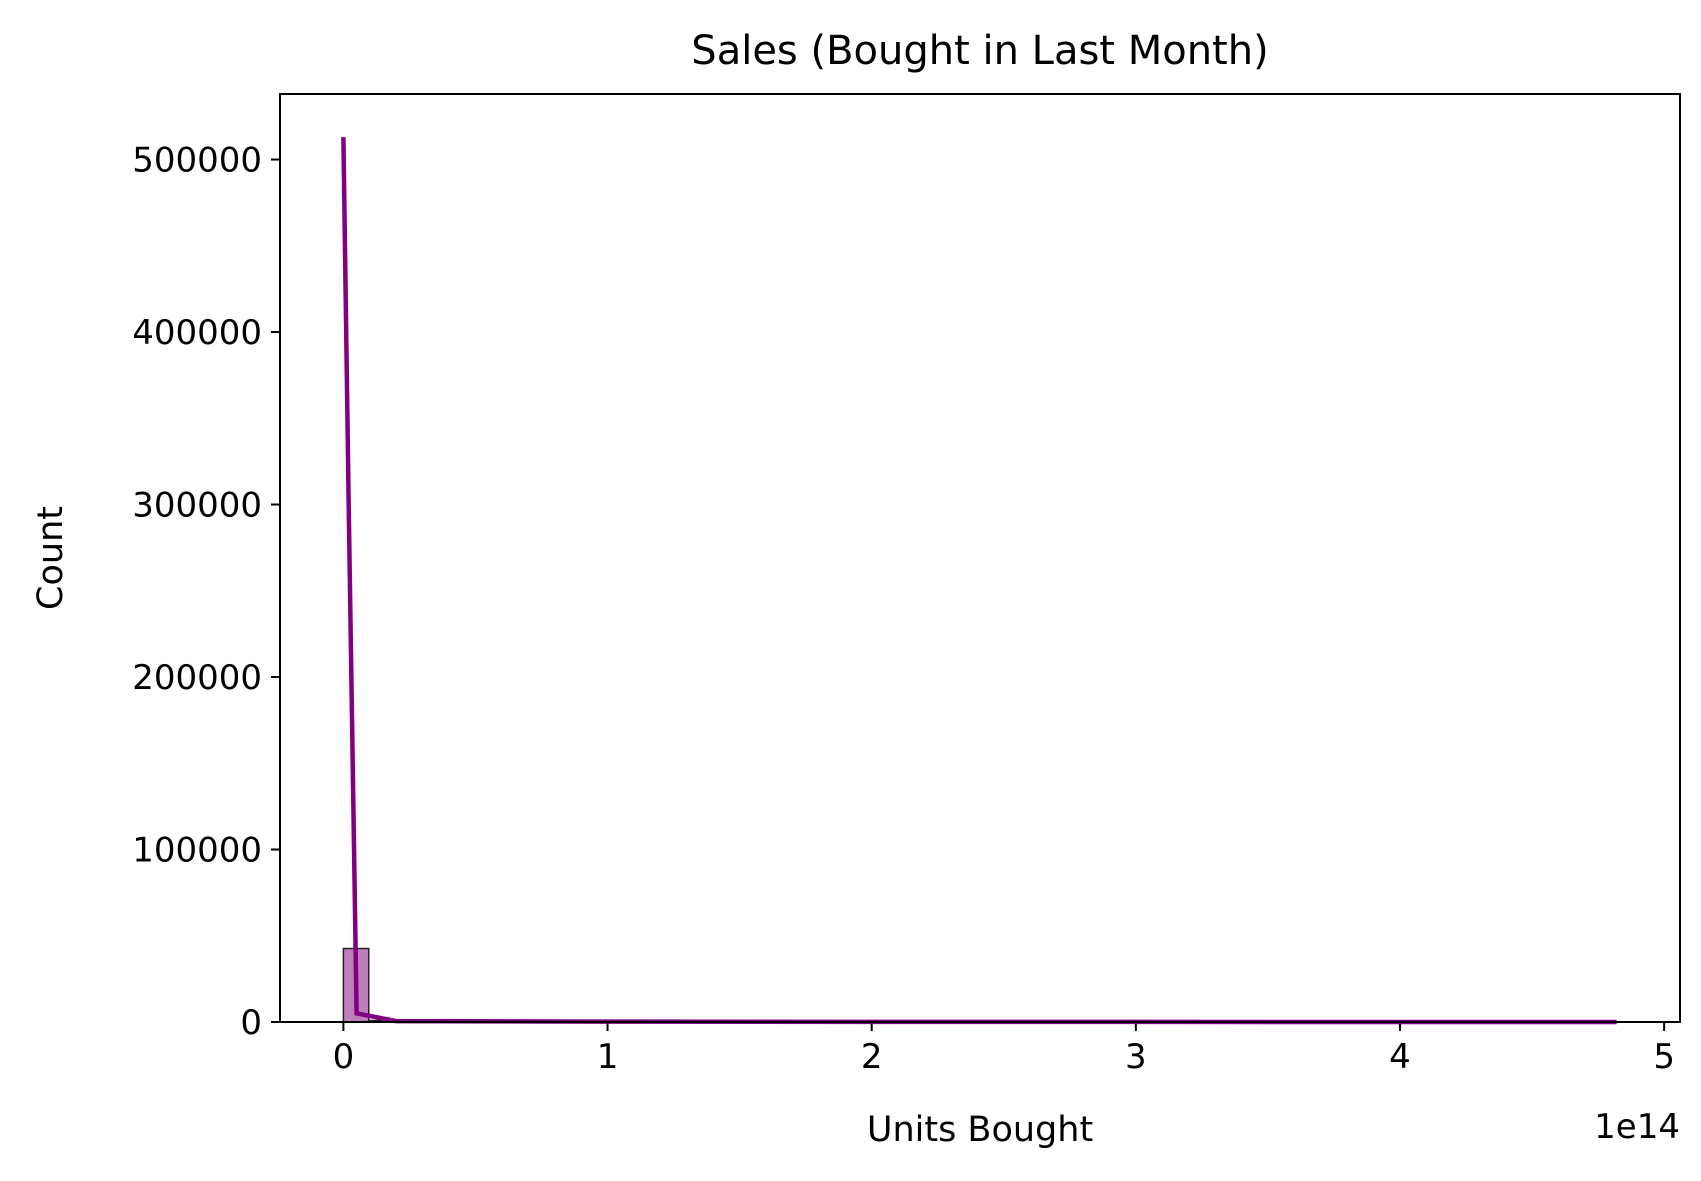  Describe the element at coordinates (251, 1023) in the screenshot. I see `y-tick-label-0: 0` at that location.